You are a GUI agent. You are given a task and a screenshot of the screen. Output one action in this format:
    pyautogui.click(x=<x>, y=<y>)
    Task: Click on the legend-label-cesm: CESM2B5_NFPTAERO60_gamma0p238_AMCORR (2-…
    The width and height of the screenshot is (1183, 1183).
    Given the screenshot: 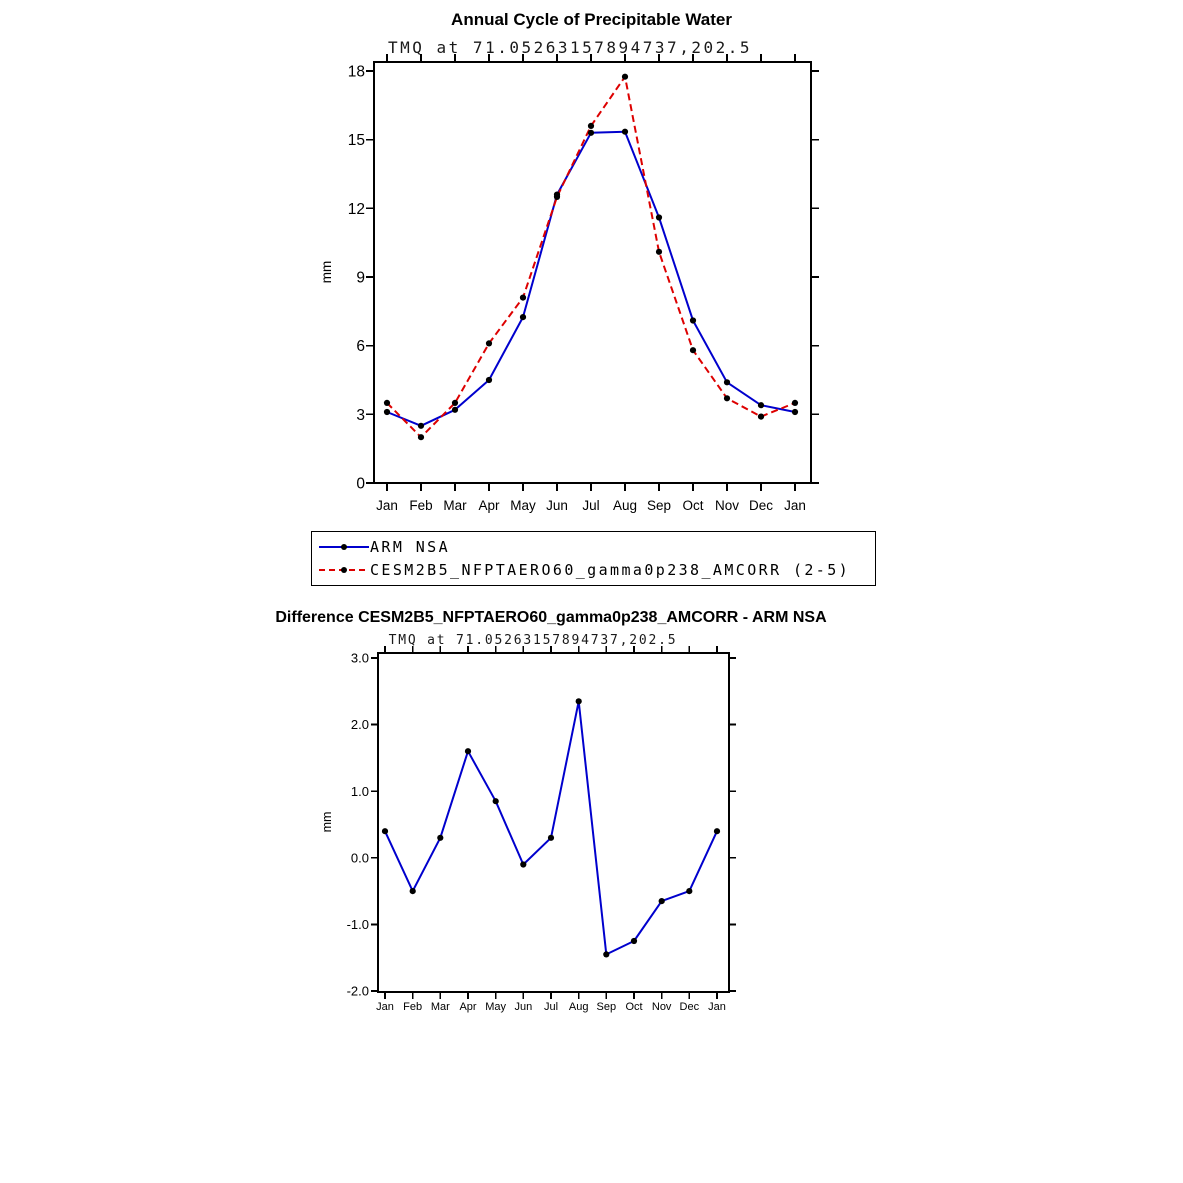 What is the action you would take?
    pyautogui.click(x=610, y=570)
    